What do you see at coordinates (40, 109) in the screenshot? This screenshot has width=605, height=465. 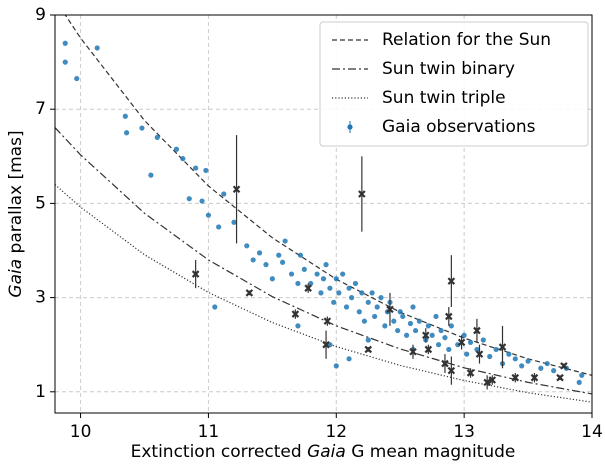 I see `y-tick-label: 7` at bounding box center [40, 109].